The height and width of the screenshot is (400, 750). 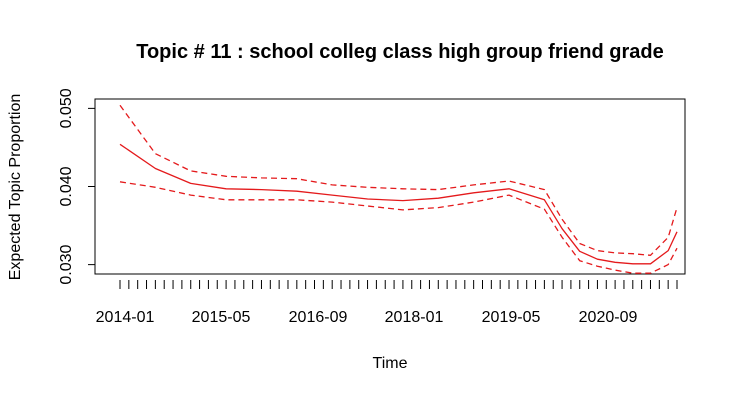 What do you see at coordinates (76, 186) in the screenshot?
I see `y-axis: 0.030 0.040 0.050` at bounding box center [76, 186].